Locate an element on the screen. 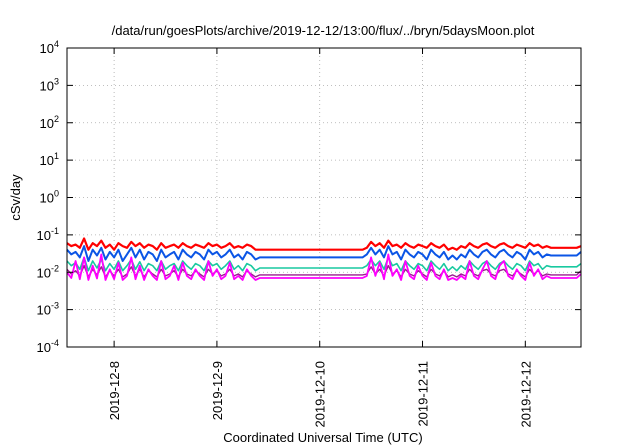 The width and height of the screenshot is (640, 448). y-tick-label: 10⁻³ is located at coordinates (48, 309).